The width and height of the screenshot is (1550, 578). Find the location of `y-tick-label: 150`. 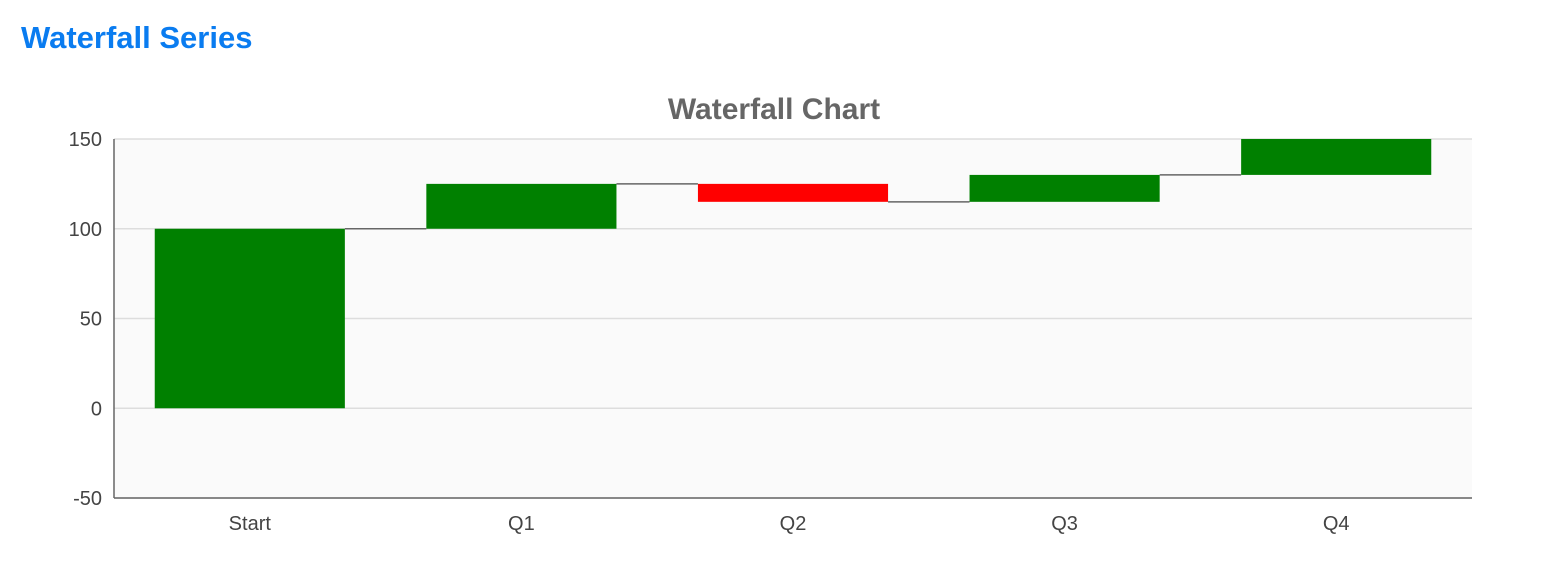

y-tick-label: 150 is located at coordinates (85, 140).